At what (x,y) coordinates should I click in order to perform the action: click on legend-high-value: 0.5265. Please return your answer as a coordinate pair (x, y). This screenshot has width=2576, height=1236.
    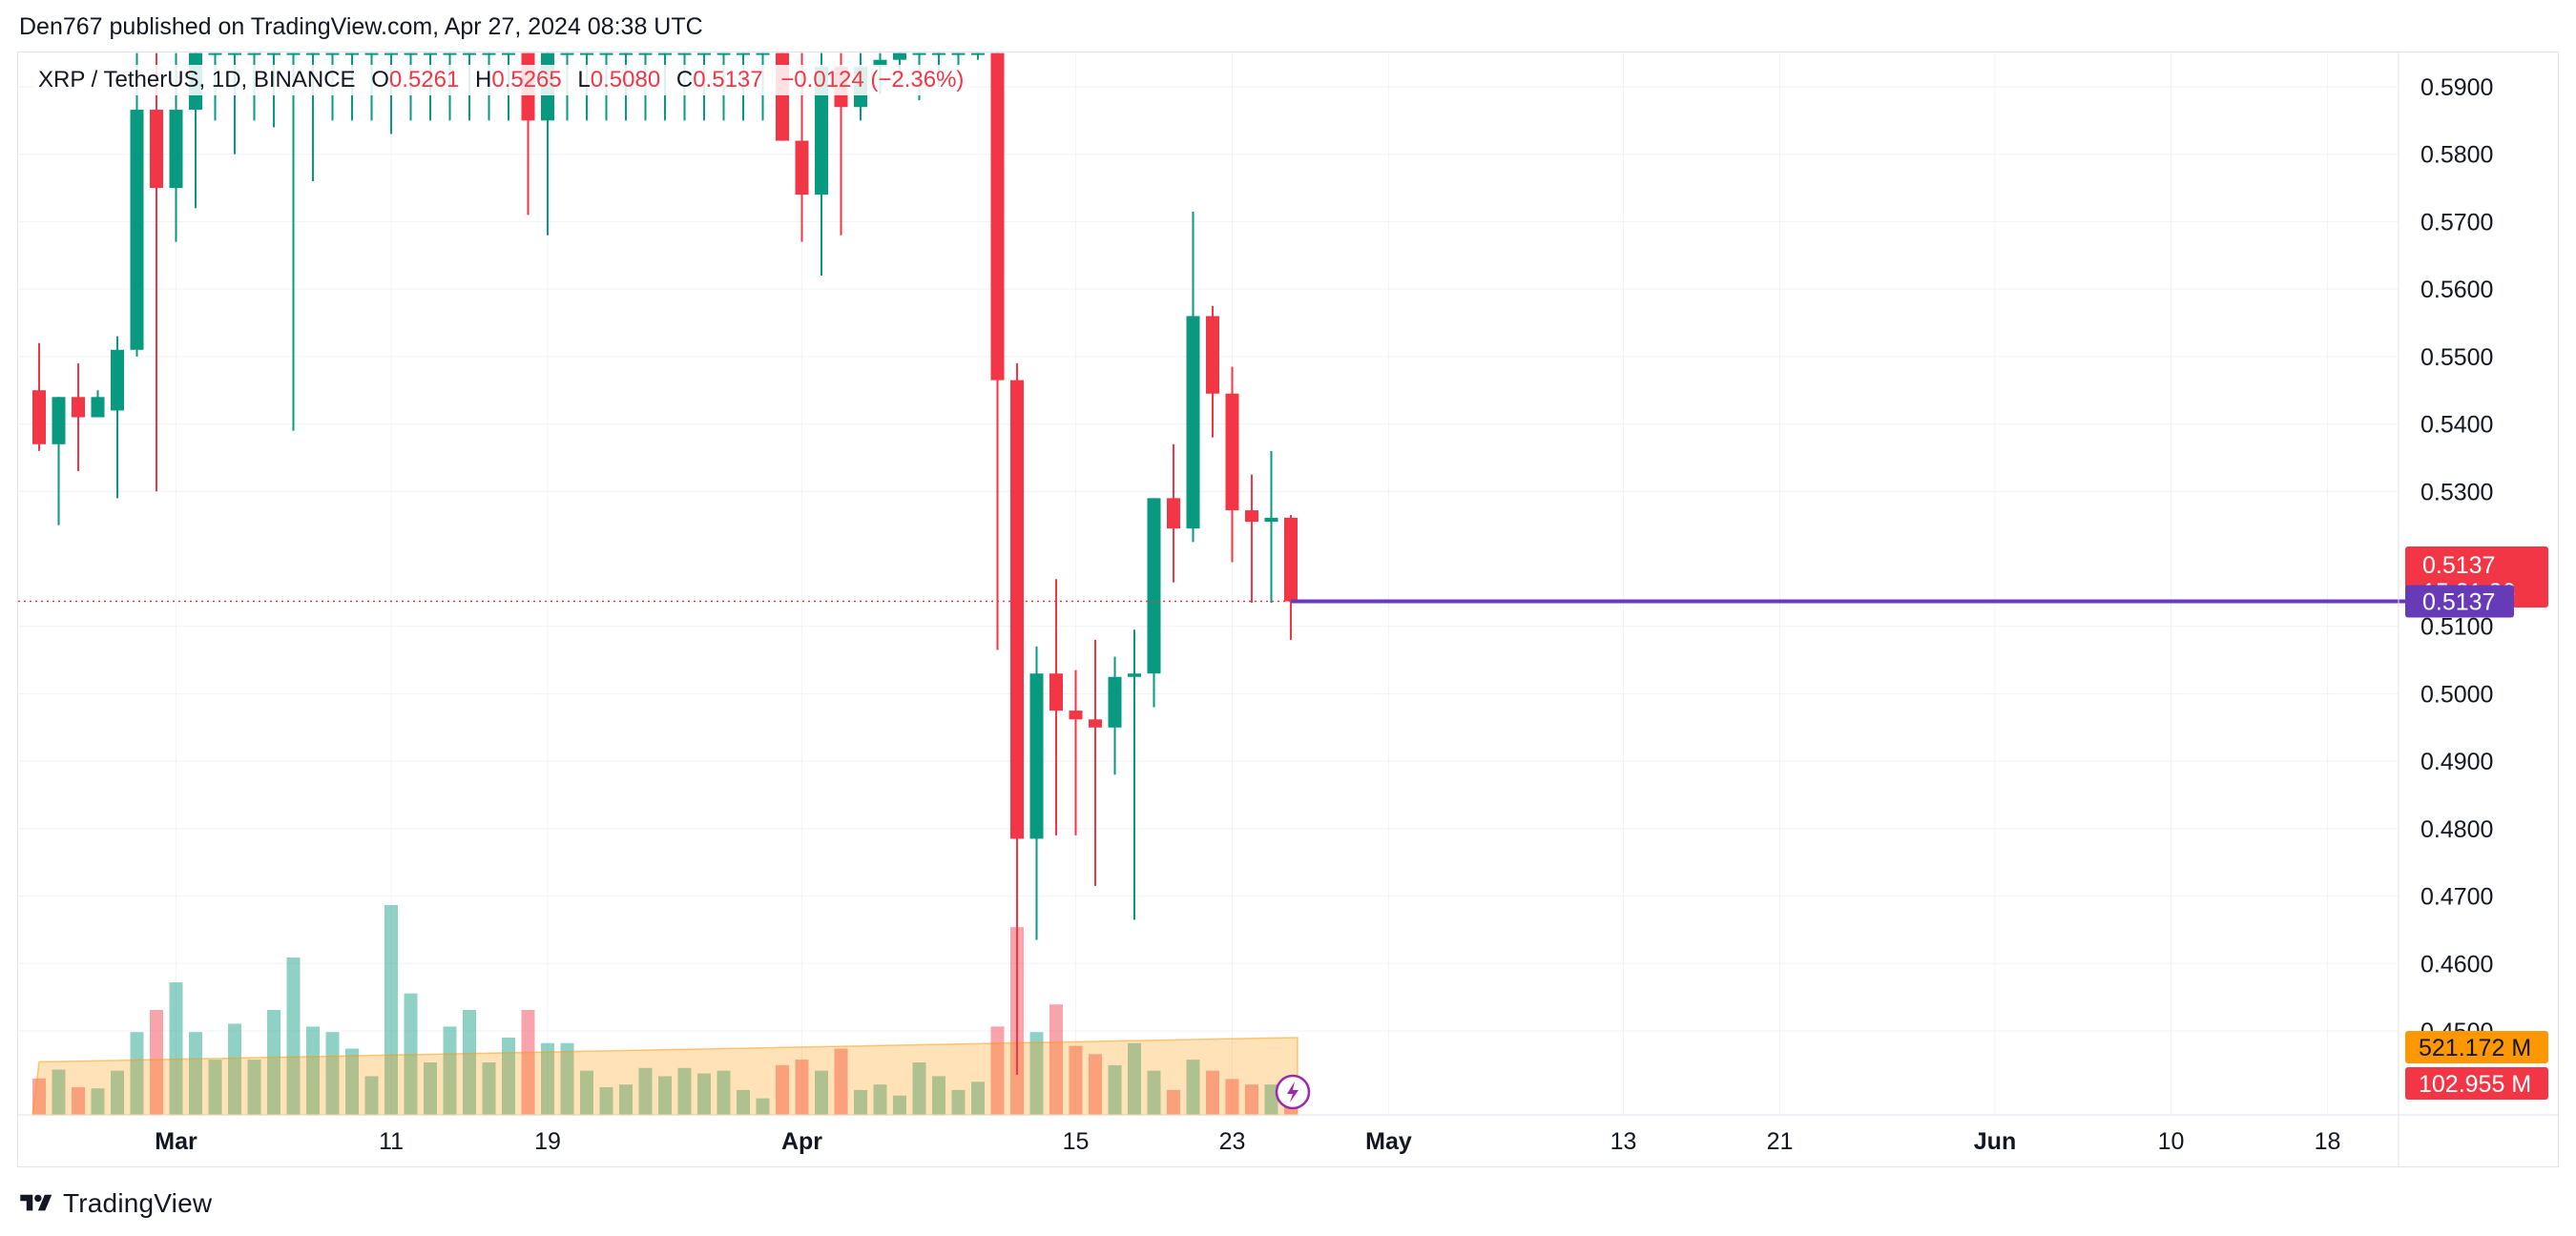
    Looking at the image, I should click on (526, 80).